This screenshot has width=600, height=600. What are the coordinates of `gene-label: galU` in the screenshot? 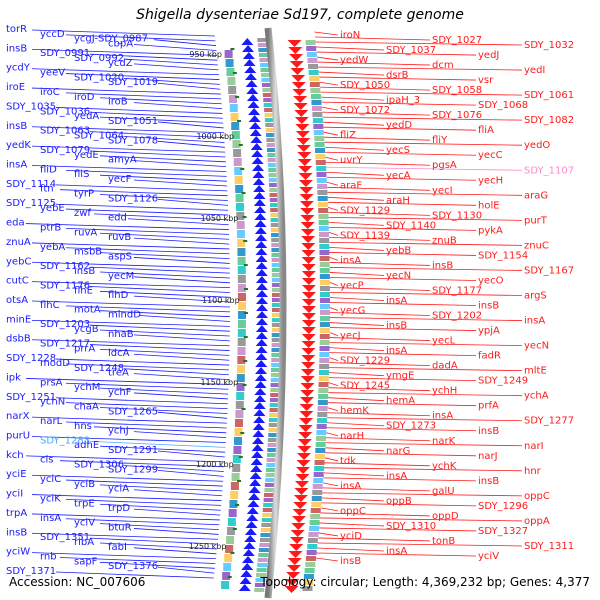 It's located at (443, 491).